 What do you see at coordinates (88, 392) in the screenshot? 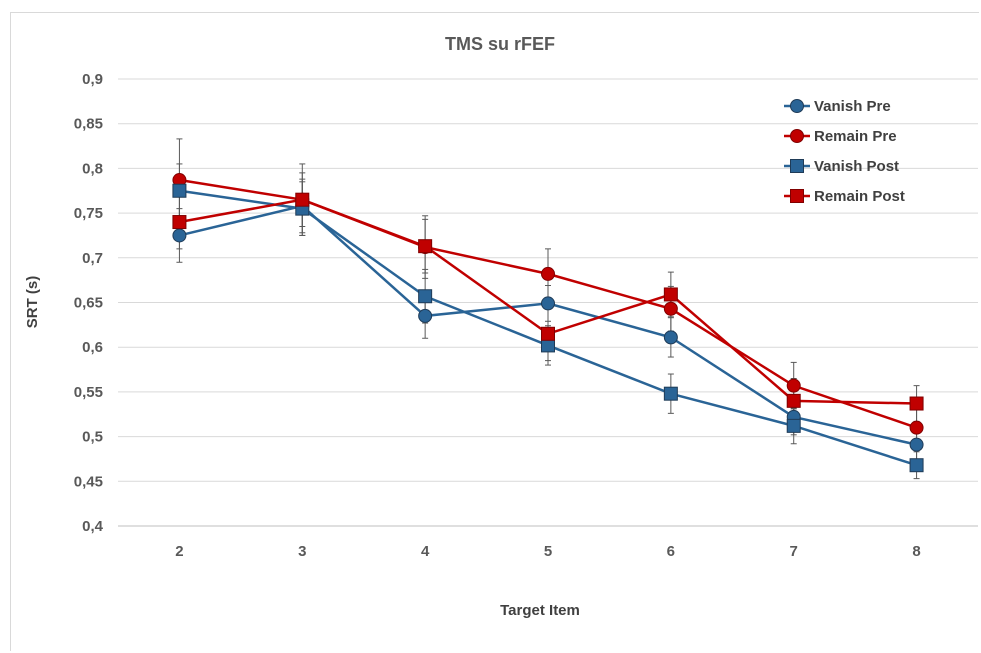
I see `y-tick-label: 0,55` at bounding box center [88, 392].